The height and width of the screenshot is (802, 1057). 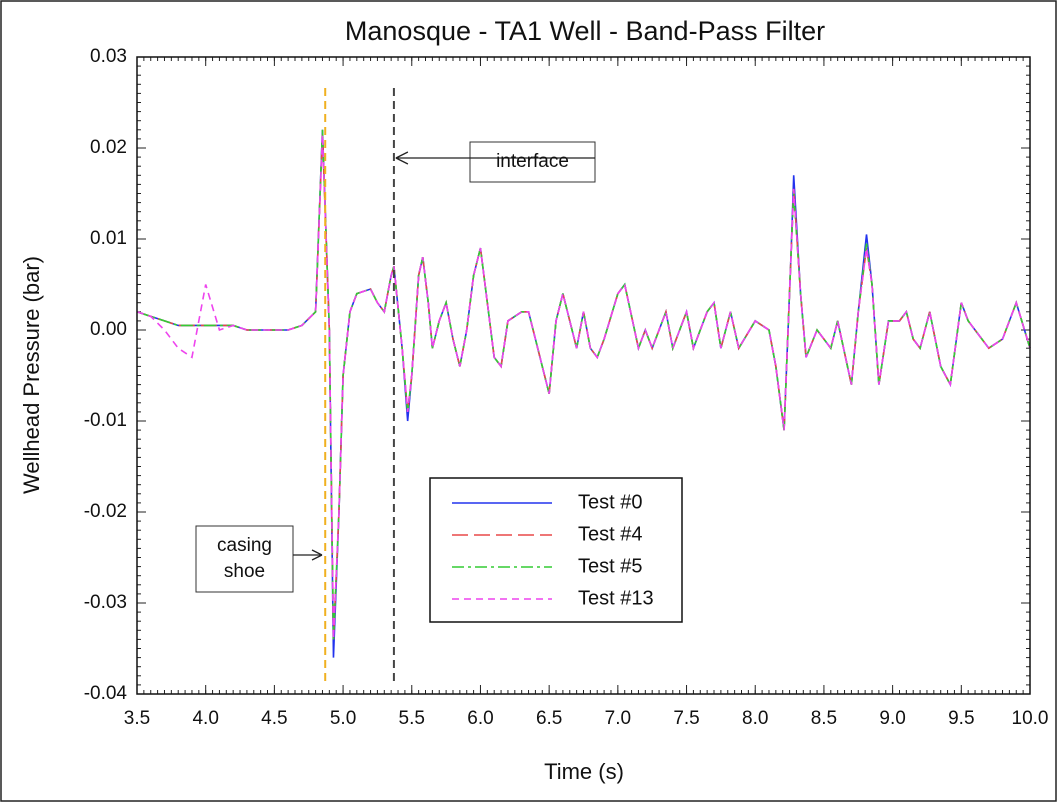 What do you see at coordinates (686, 718) in the screenshot?
I see `x-tick-label: 7.5` at bounding box center [686, 718].